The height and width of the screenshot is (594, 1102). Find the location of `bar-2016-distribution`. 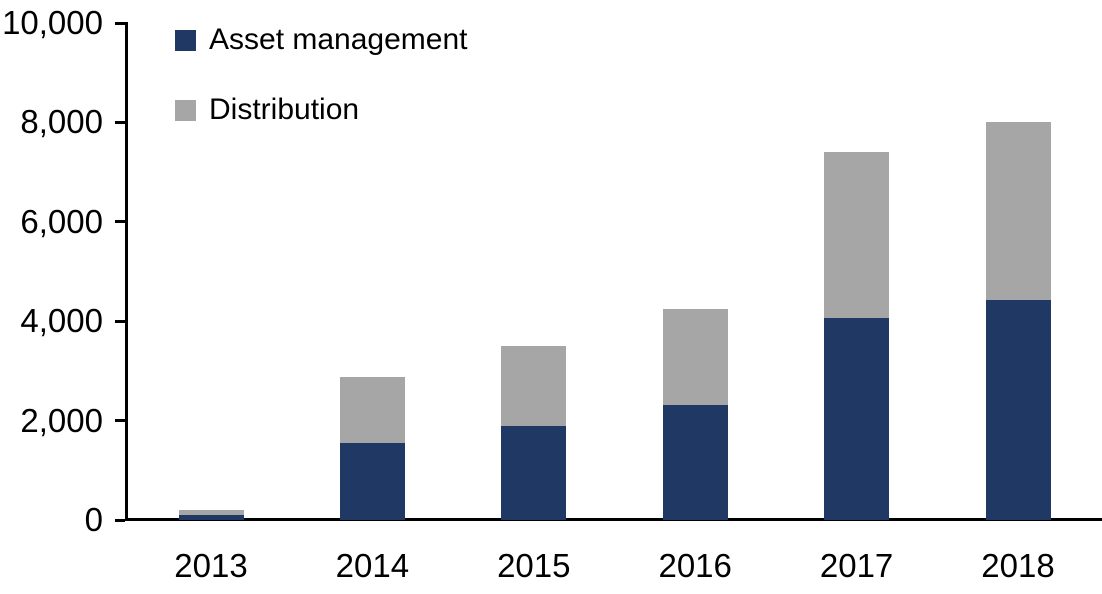

bar-2016-distribution is located at coordinates (695, 356).